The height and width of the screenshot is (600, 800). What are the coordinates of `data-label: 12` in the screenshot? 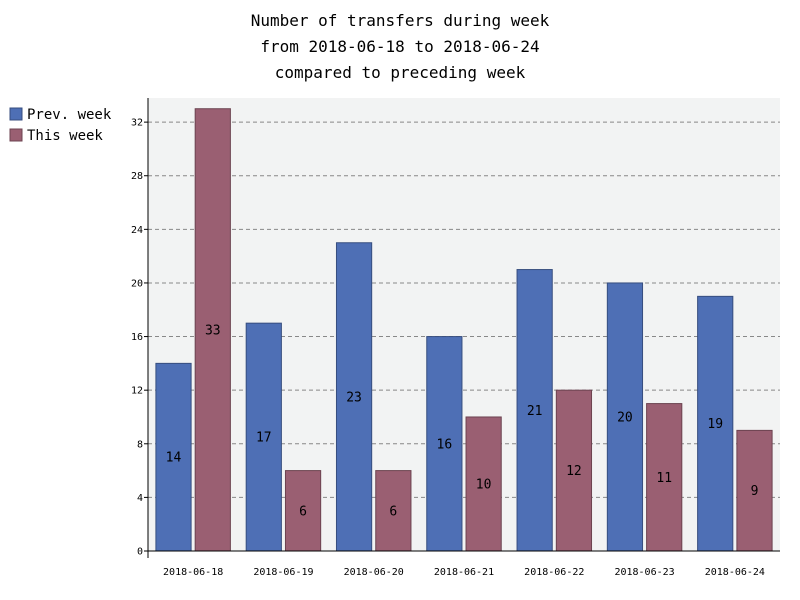 It's located at (574, 471).